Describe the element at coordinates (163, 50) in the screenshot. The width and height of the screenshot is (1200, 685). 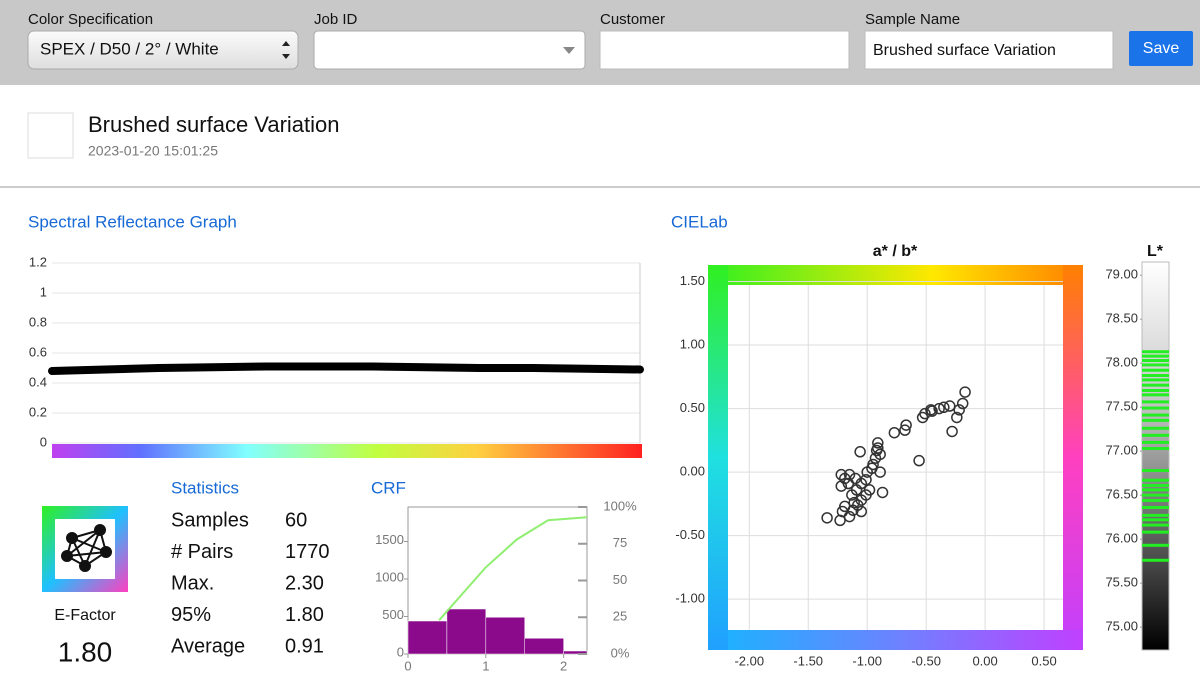
I see `select` at that location.